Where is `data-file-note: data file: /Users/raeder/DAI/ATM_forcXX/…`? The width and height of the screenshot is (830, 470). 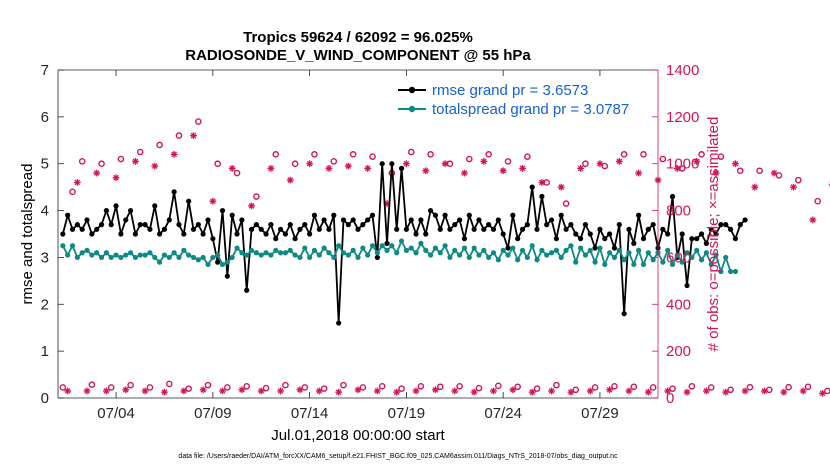
data-file-note: data file: /Users/raeder/DAI/ATM_forcXX/… is located at coordinates (398, 456).